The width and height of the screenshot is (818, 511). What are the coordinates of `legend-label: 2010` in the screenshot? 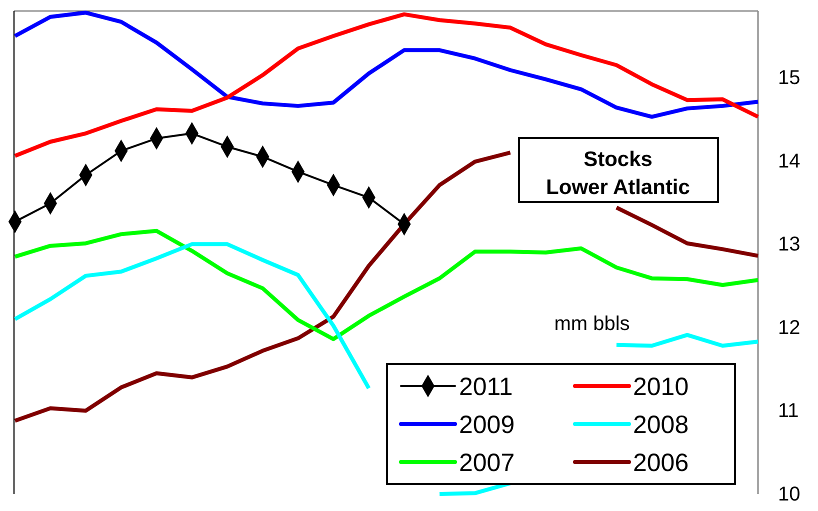 It's located at (661, 387).